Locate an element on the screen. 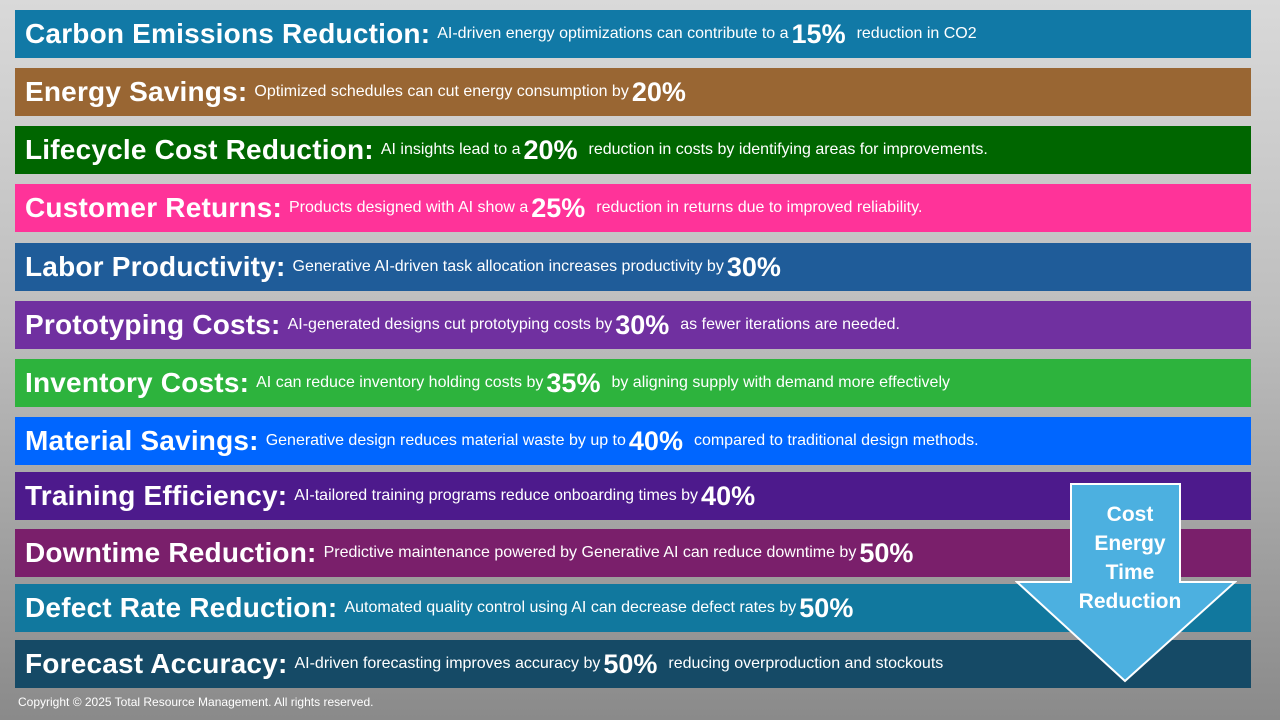 The width and height of the screenshot is (1280, 720). down-arrow-icon is located at coordinates (1126, 583).